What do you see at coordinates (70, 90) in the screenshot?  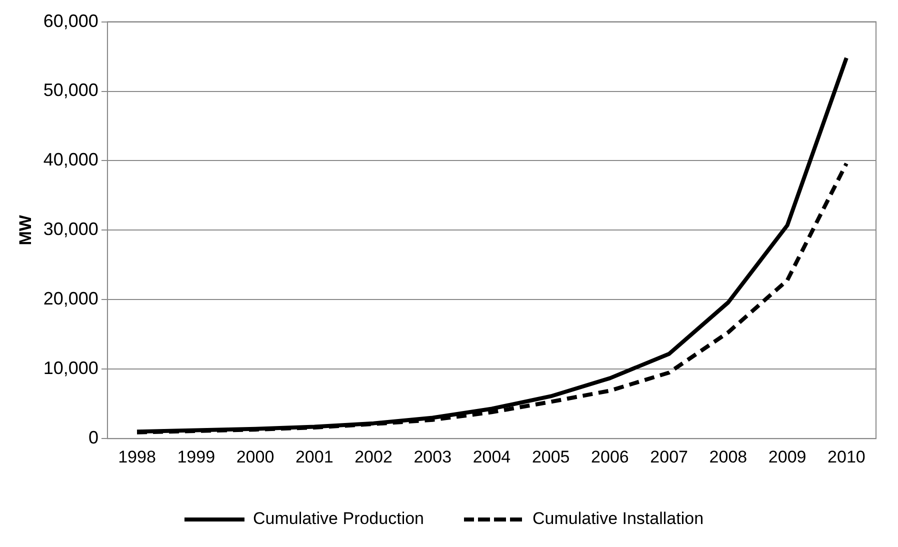 I see `y-tick-label: 50,000` at bounding box center [70, 90].